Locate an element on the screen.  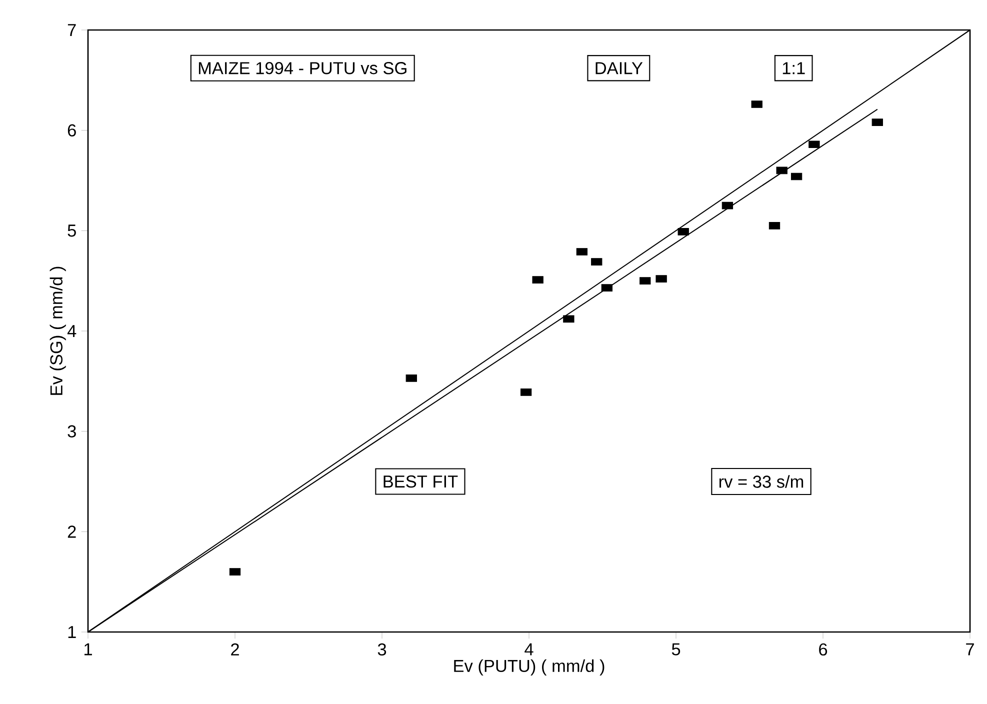
annotation: 1:1 is located at coordinates (793, 68).